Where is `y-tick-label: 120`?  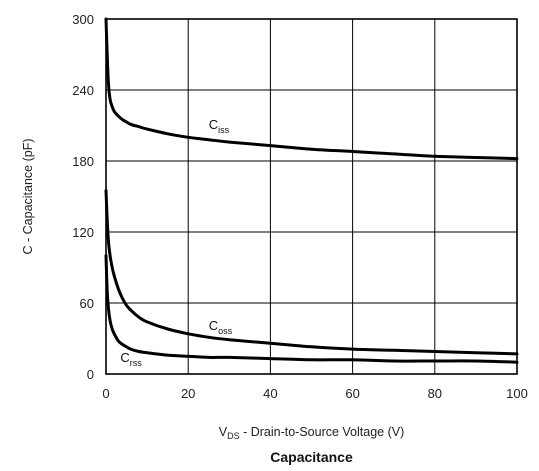
y-tick-label: 120 is located at coordinates (83, 232).